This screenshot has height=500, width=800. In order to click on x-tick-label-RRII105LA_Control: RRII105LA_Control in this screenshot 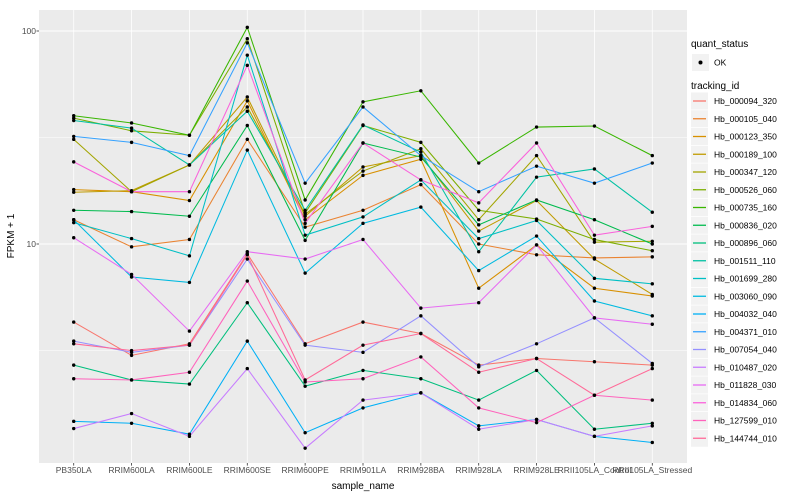, I will do `click(595, 470)`.